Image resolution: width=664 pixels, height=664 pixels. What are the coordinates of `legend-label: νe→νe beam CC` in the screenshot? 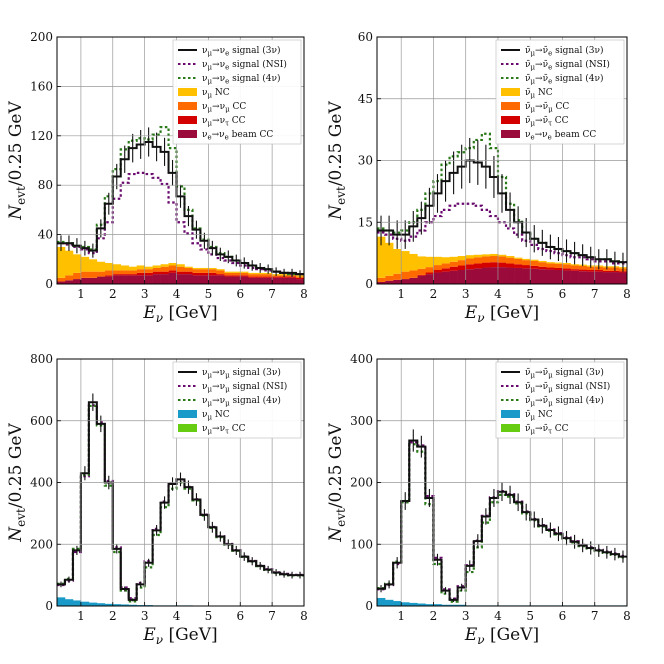 It's located at (237, 136).